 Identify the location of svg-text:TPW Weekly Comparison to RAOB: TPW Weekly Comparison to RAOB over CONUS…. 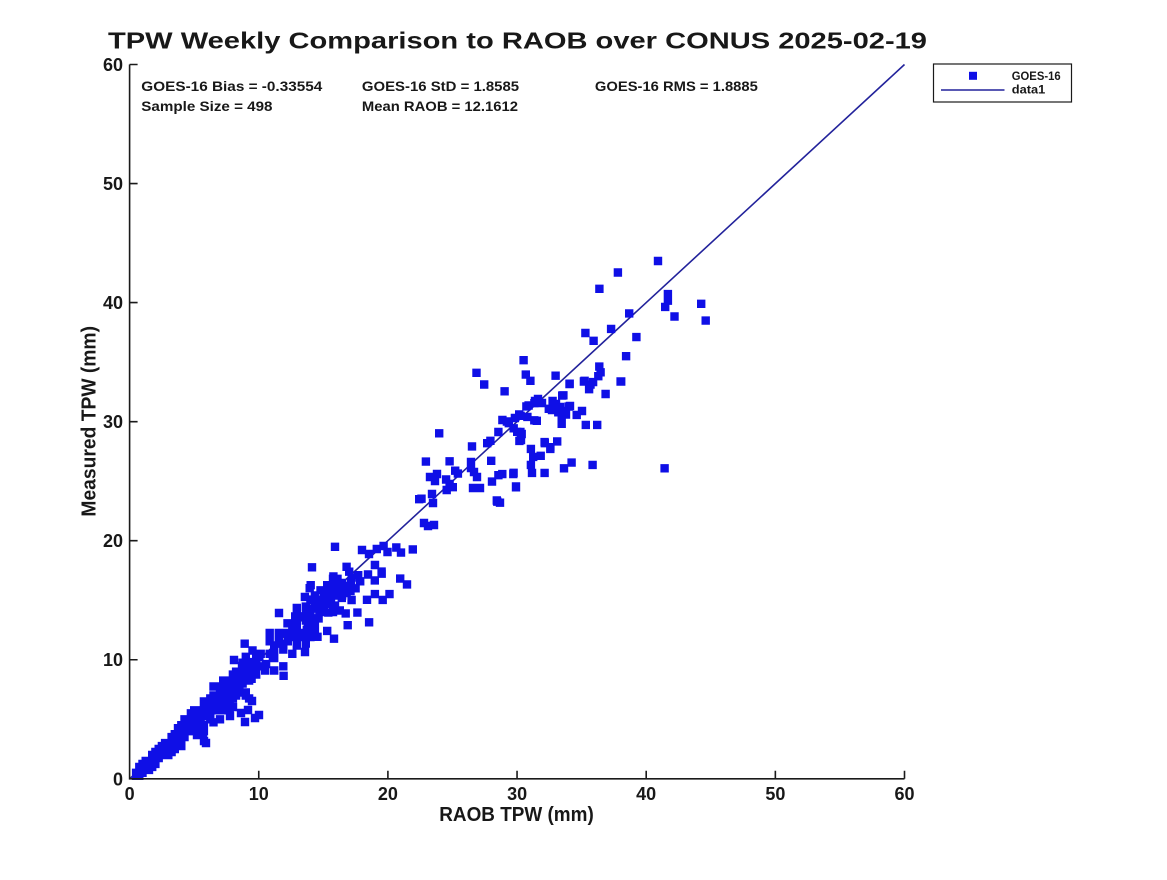
(517, 41).